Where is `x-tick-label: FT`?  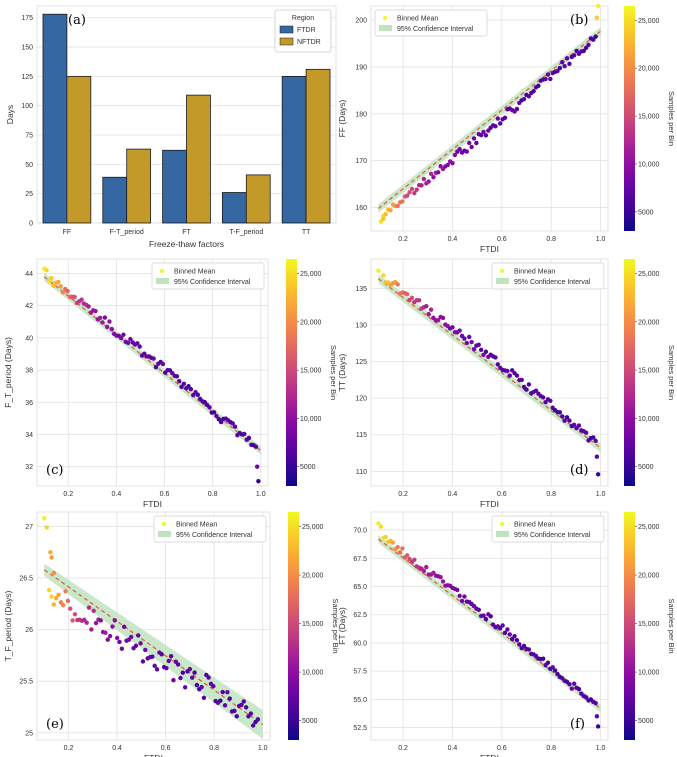 x-tick-label: FT is located at coordinates (186, 232).